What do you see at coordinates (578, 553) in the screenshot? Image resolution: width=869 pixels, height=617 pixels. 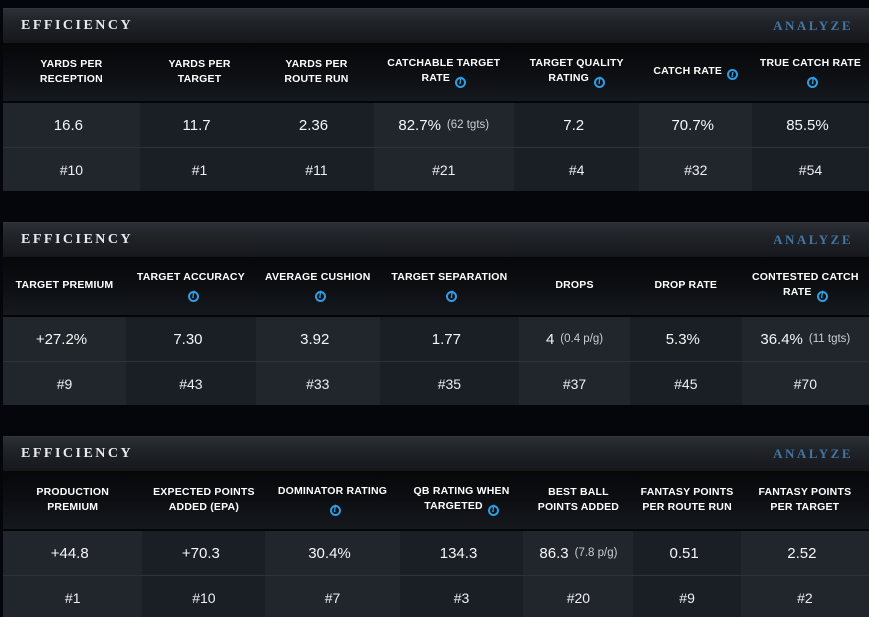 I see `stat-value-cell: 86.3 (7.8 p/g)` at bounding box center [578, 553].